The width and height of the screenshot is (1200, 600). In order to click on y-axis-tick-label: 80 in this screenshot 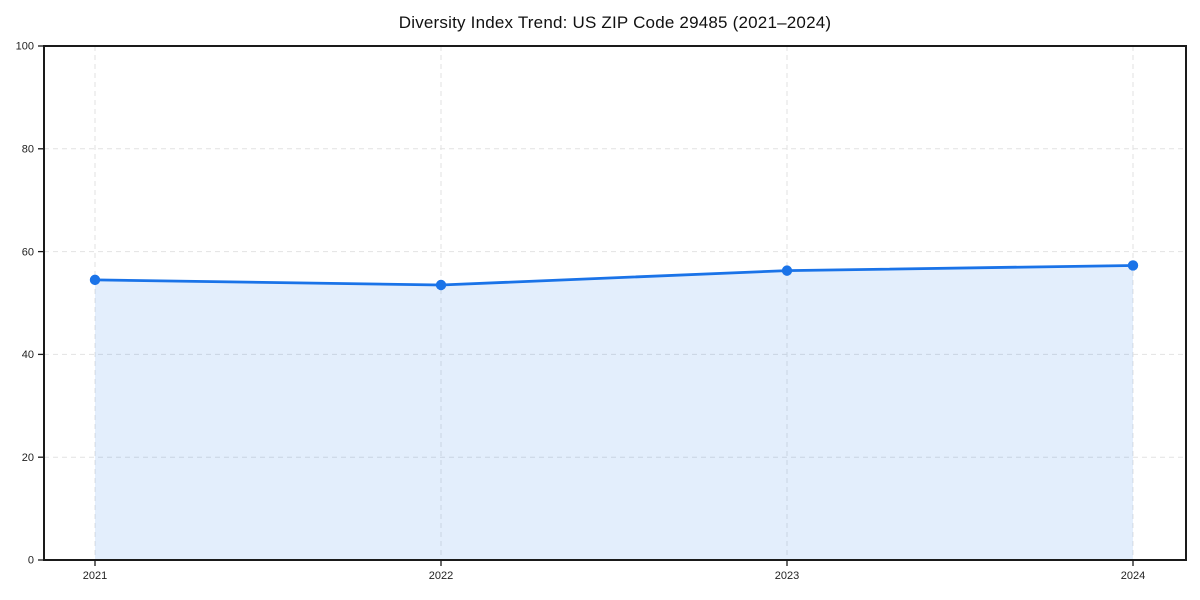, I will do `click(28, 150)`.